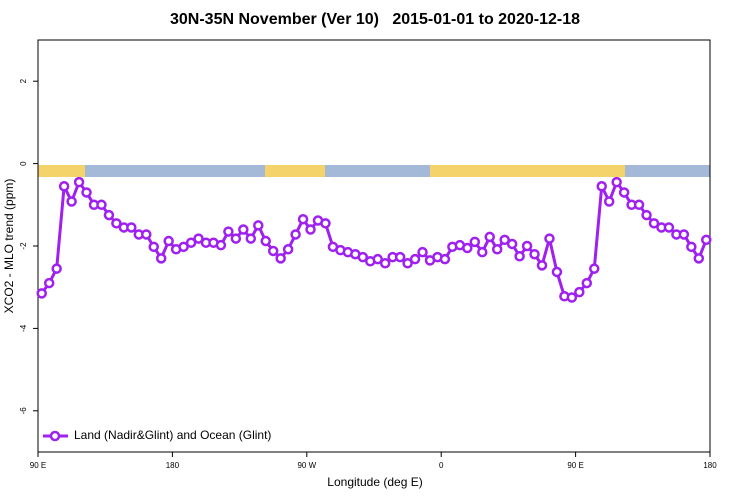  Describe the element at coordinates (23, 163) in the screenshot. I see `y-tick-label: 0` at that location.